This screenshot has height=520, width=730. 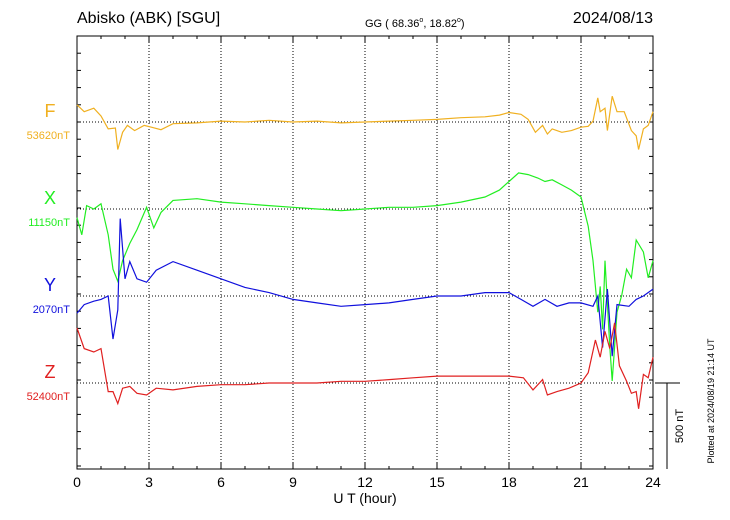 I want to click on series-f-name: F, so click(x=50, y=111).